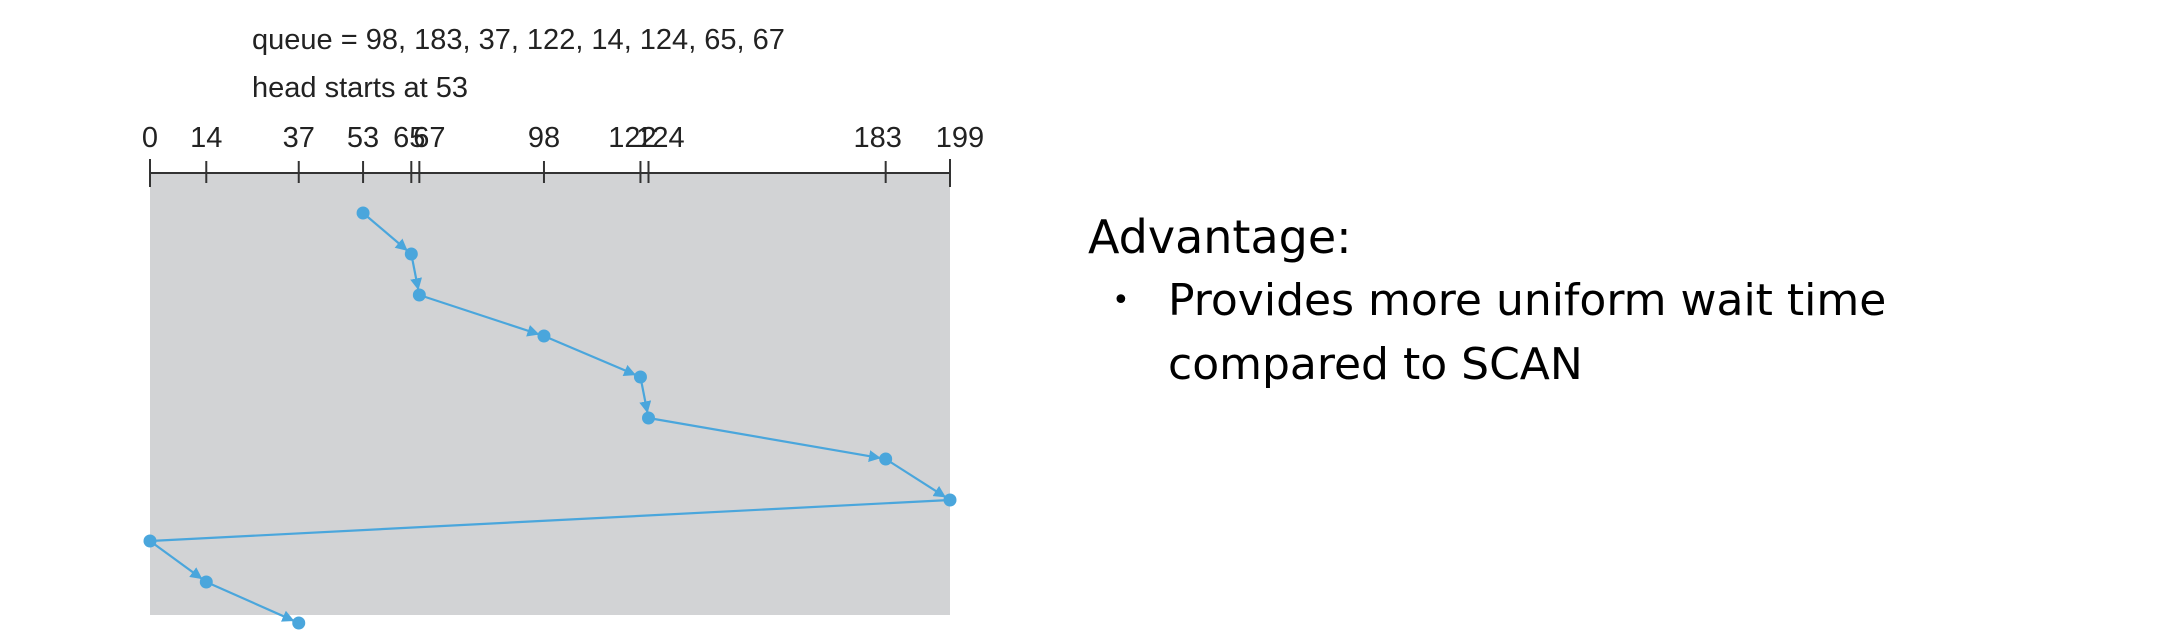 Image resolution: width=2182 pixels, height=640 pixels. What do you see at coordinates (363, 138) in the screenshot?
I see `axis-tick-label: 53` at bounding box center [363, 138].